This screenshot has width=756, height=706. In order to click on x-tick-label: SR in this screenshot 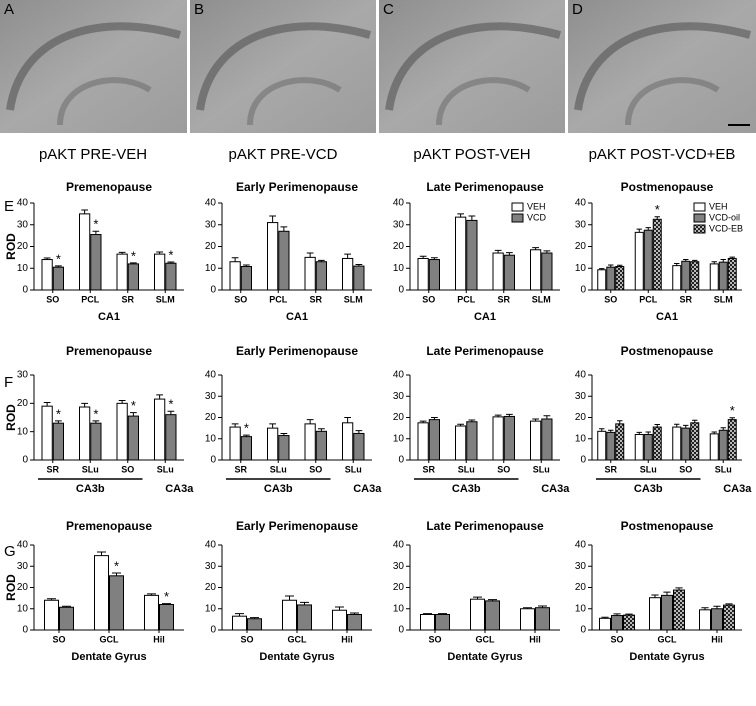, I will do `click(127, 299)`.